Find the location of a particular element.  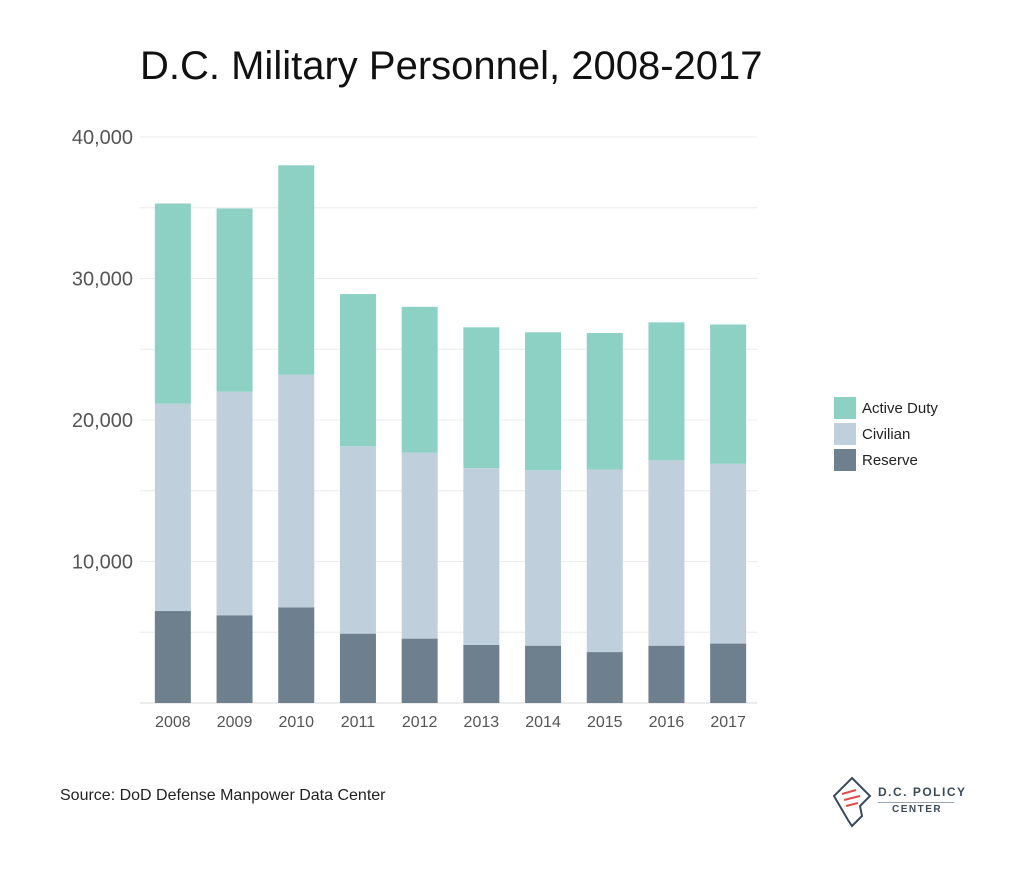

legend-label: Reserve is located at coordinates (890, 460).